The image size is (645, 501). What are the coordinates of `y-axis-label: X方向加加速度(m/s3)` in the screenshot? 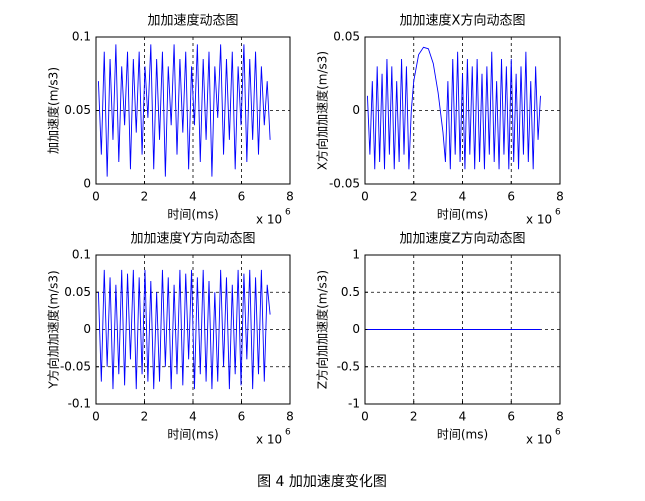 It's located at (322, 110).